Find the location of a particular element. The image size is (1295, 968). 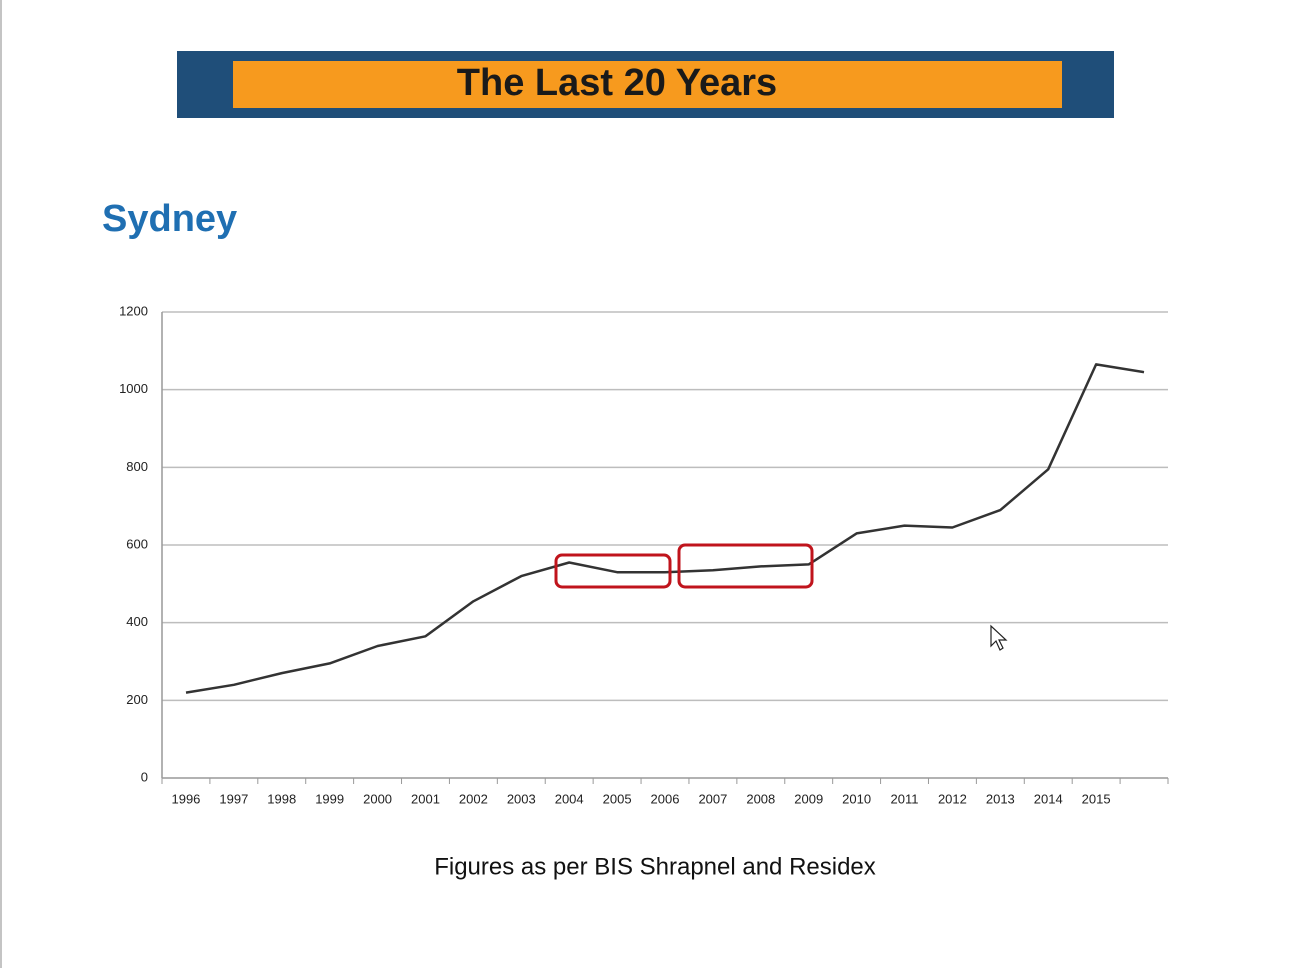

x-tick-label: 1996 is located at coordinates (185, 798).